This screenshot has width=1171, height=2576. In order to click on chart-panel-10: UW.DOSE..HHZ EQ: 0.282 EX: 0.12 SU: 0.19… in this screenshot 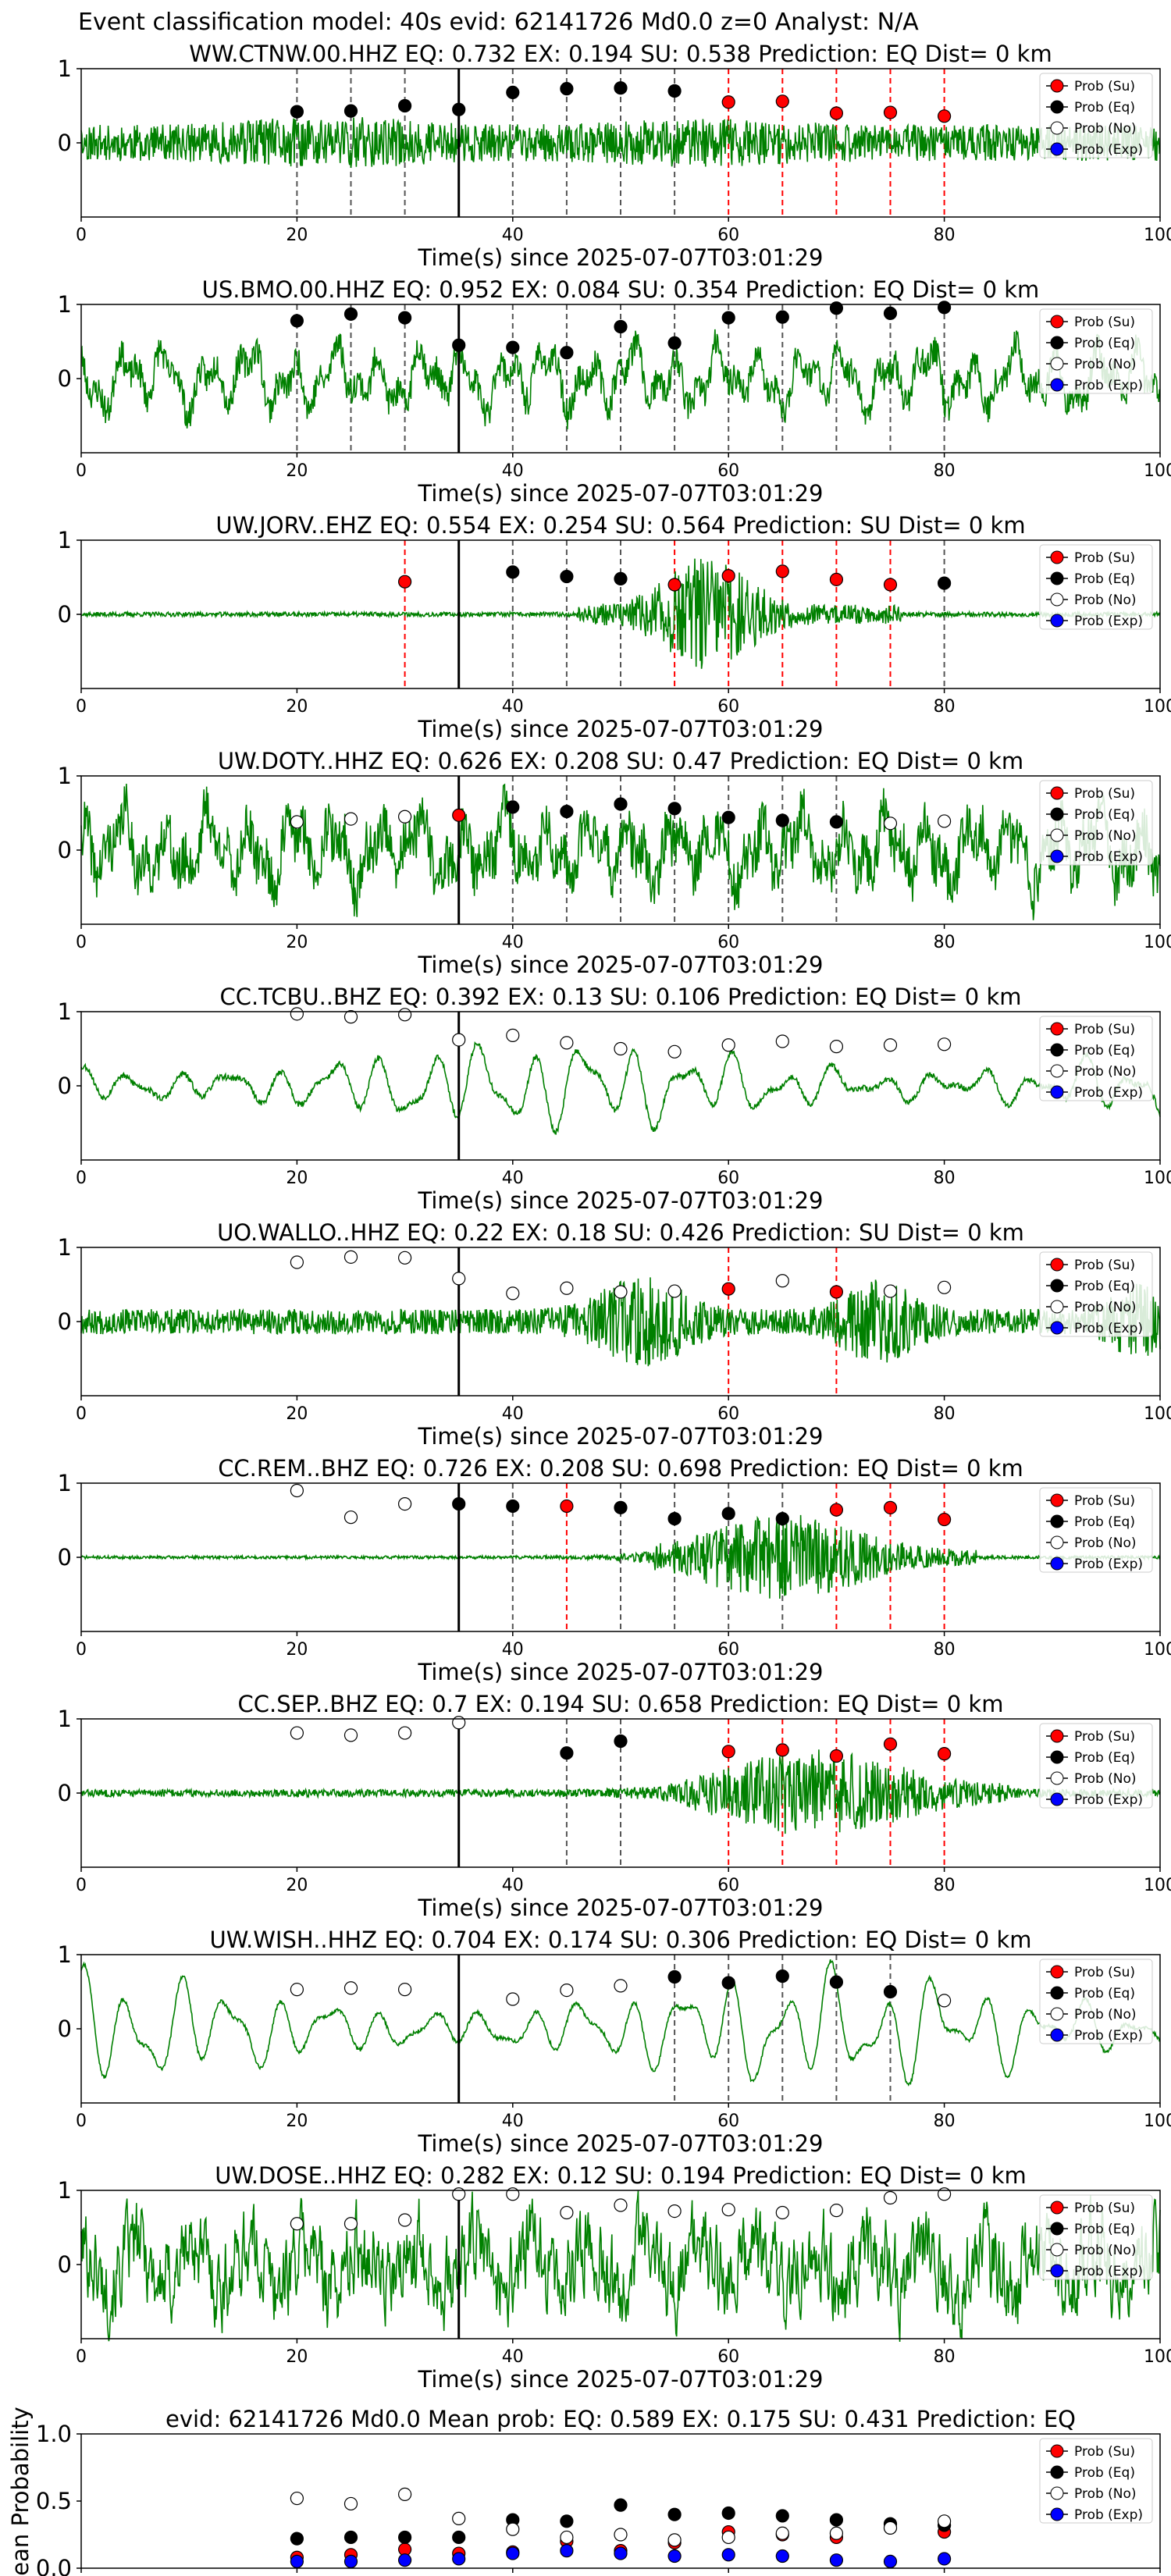, I will do `click(614, 2277)`.